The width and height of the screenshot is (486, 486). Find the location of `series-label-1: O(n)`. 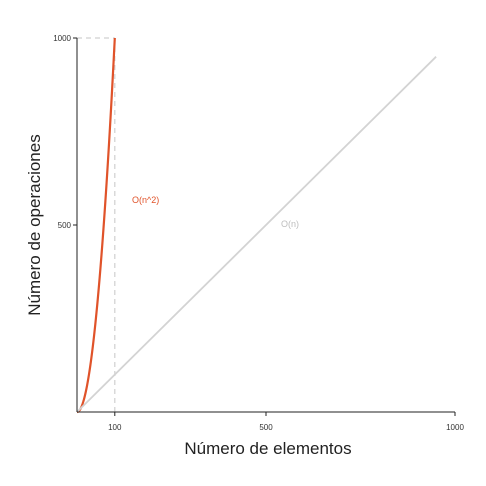

series-label-1: O(n) is located at coordinates (290, 224).